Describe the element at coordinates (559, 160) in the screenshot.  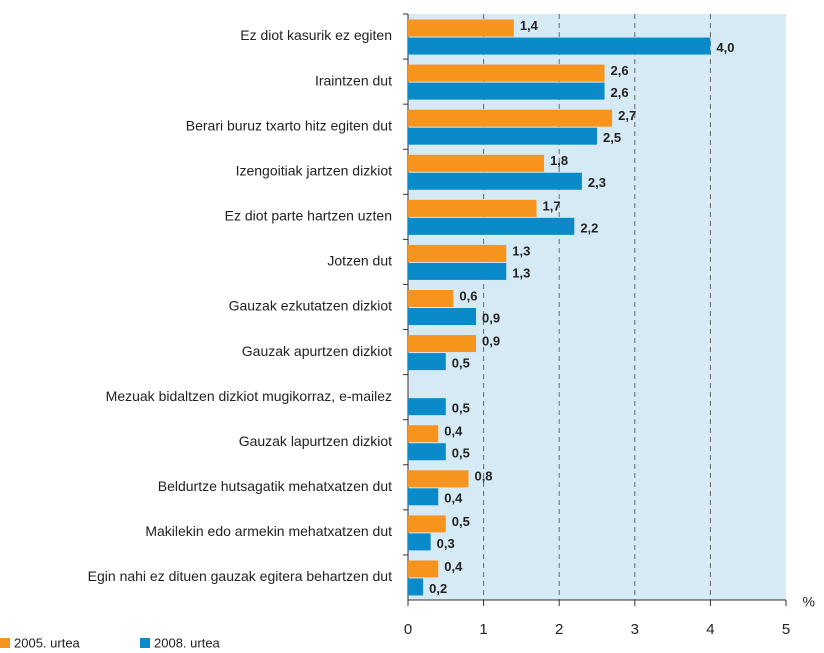
I see `value-label: 1,8` at that location.